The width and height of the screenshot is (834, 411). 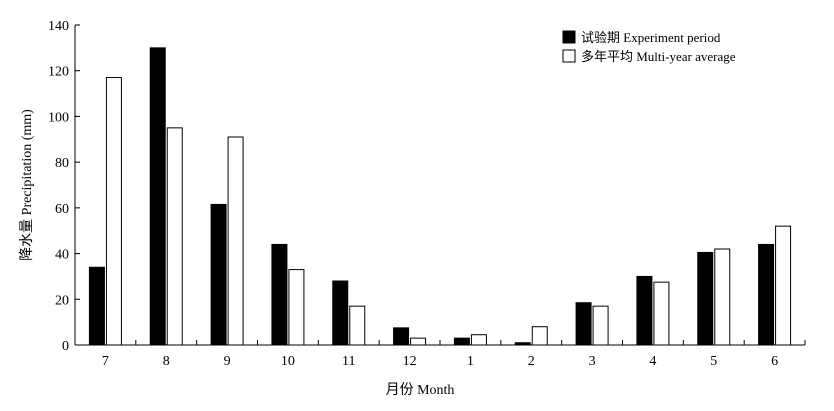 I want to click on y-tick-label: 120, so click(x=58, y=72).